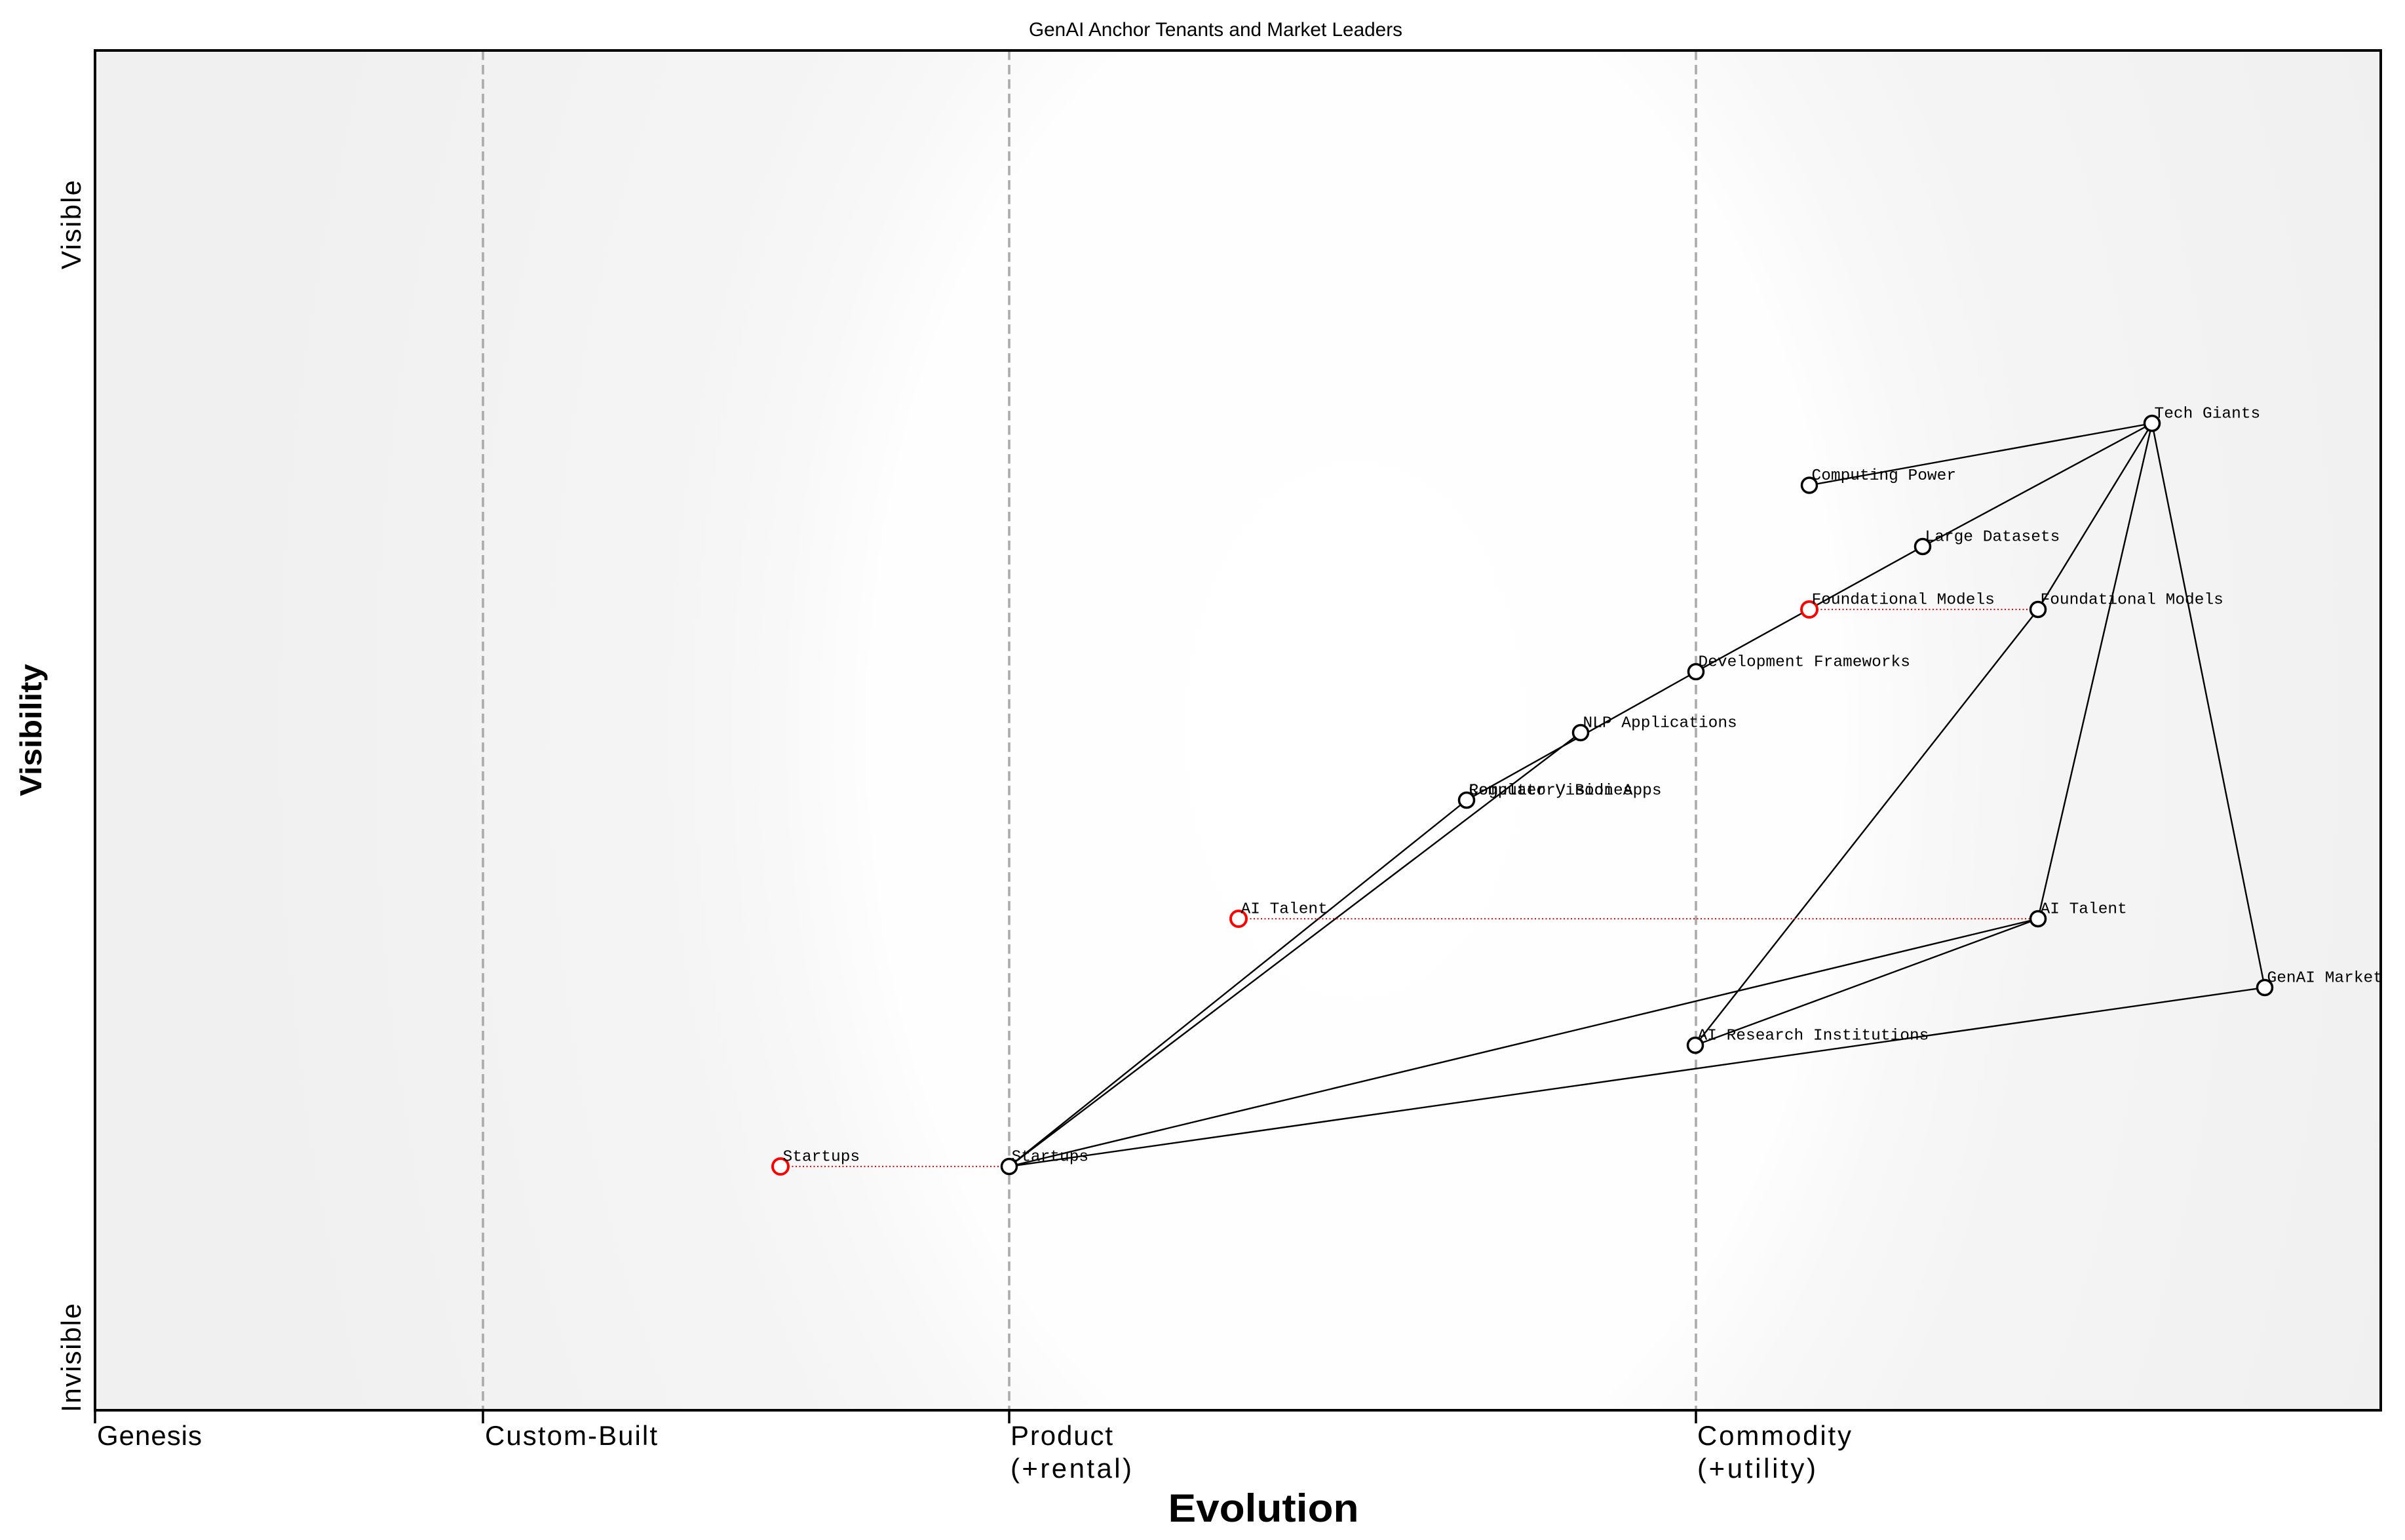  I want to click on svg-text: Genesis, so click(149, 1435).